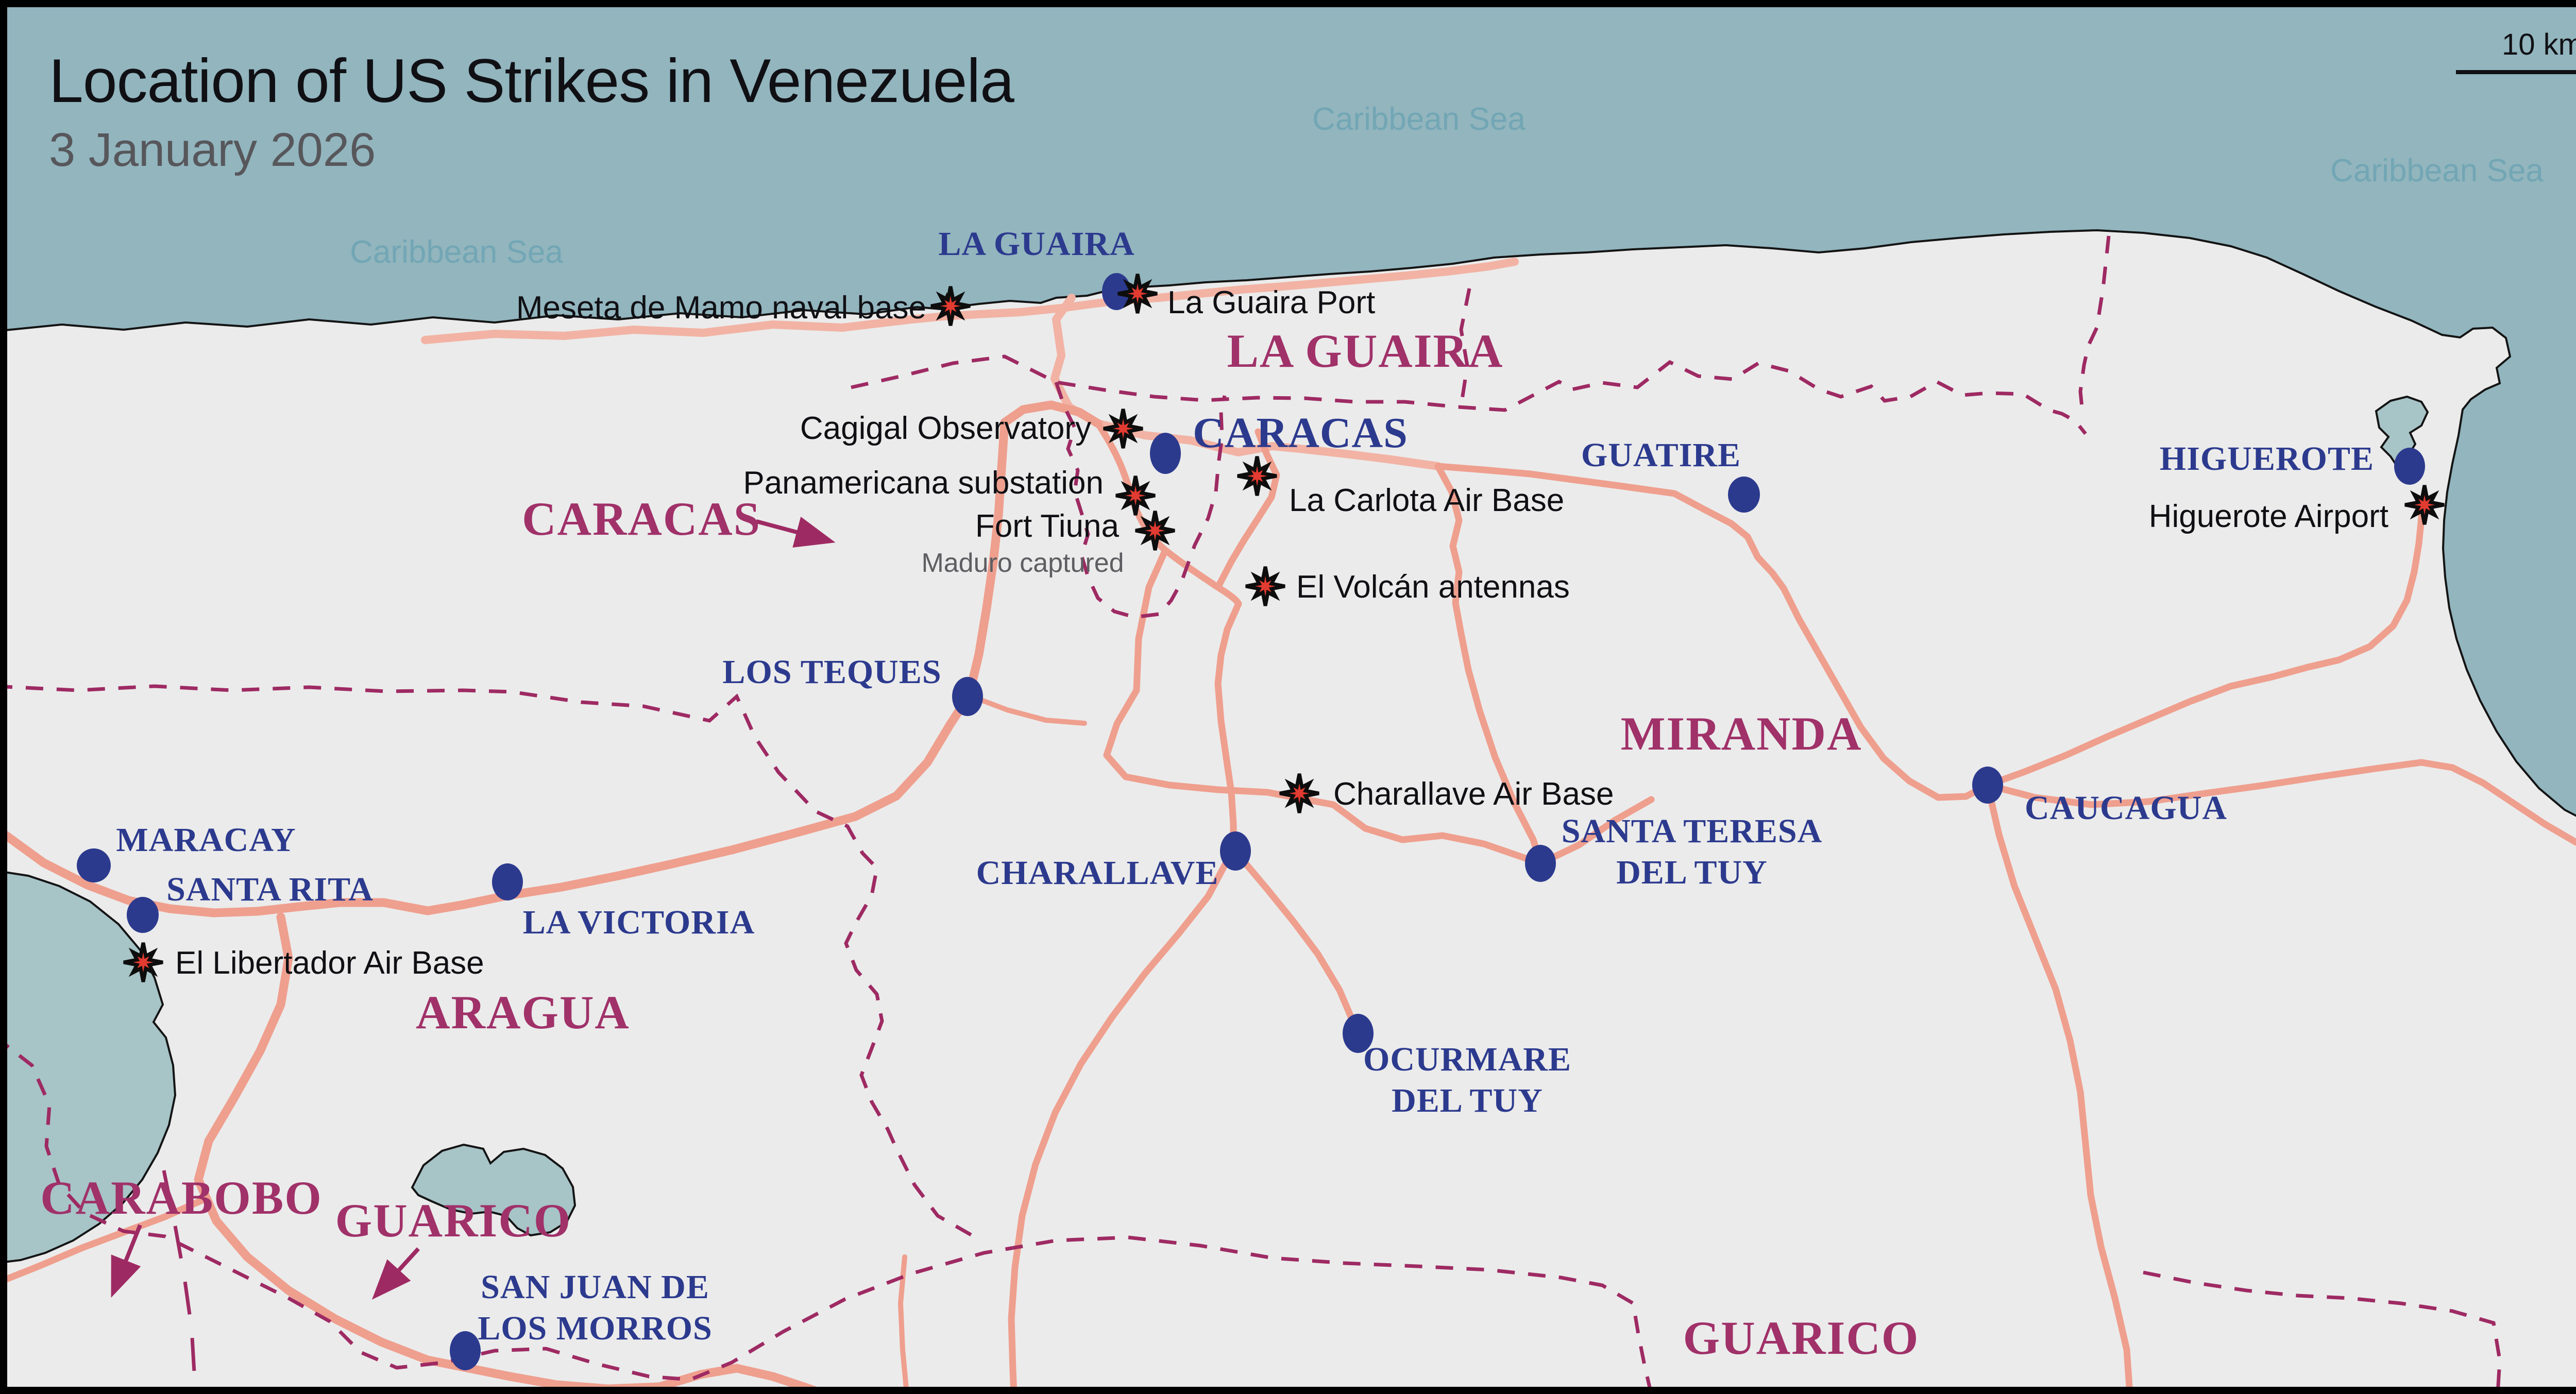  I want to click on higuerote-lagoon, so click(2402, 433).